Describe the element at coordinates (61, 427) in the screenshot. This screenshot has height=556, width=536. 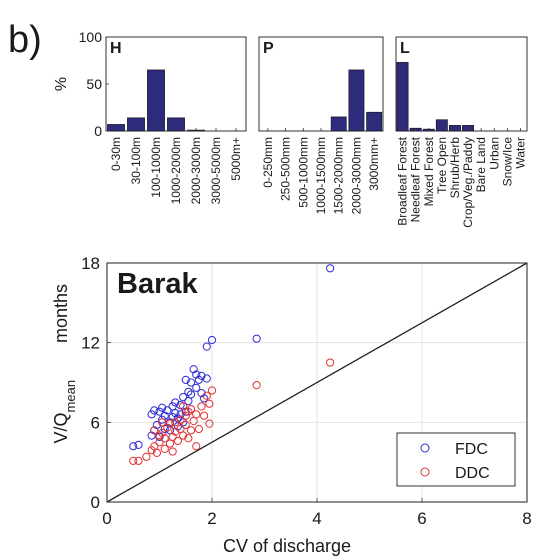
I see `y-axis-label-main: V/Q` at that location.